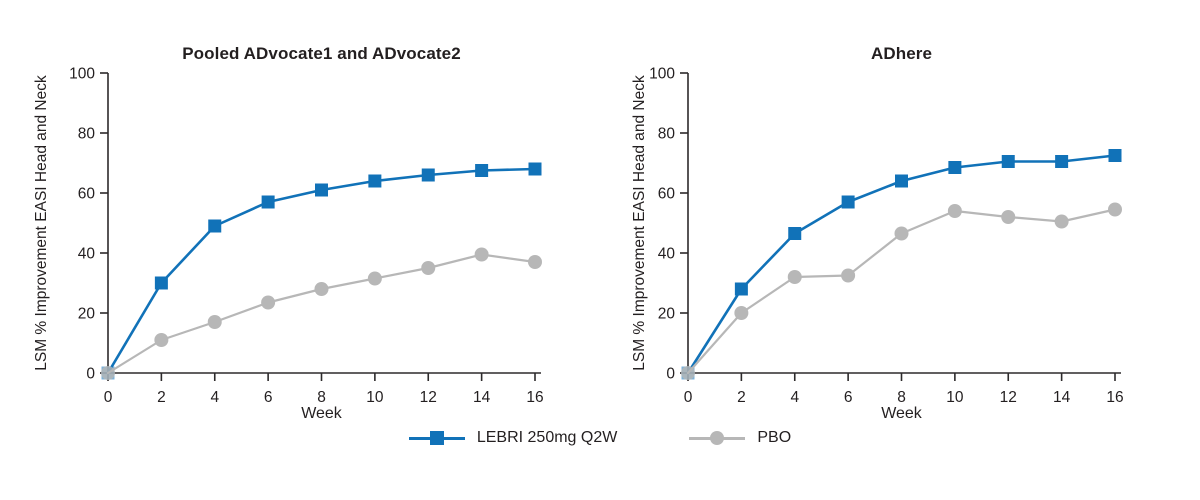 The height and width of the screenshot is (500, 1200). What do you see at coordinates (901, 53) in the screenshot?
I see `chart-title-adhere: ADhere` at bounding box center [901, 53].